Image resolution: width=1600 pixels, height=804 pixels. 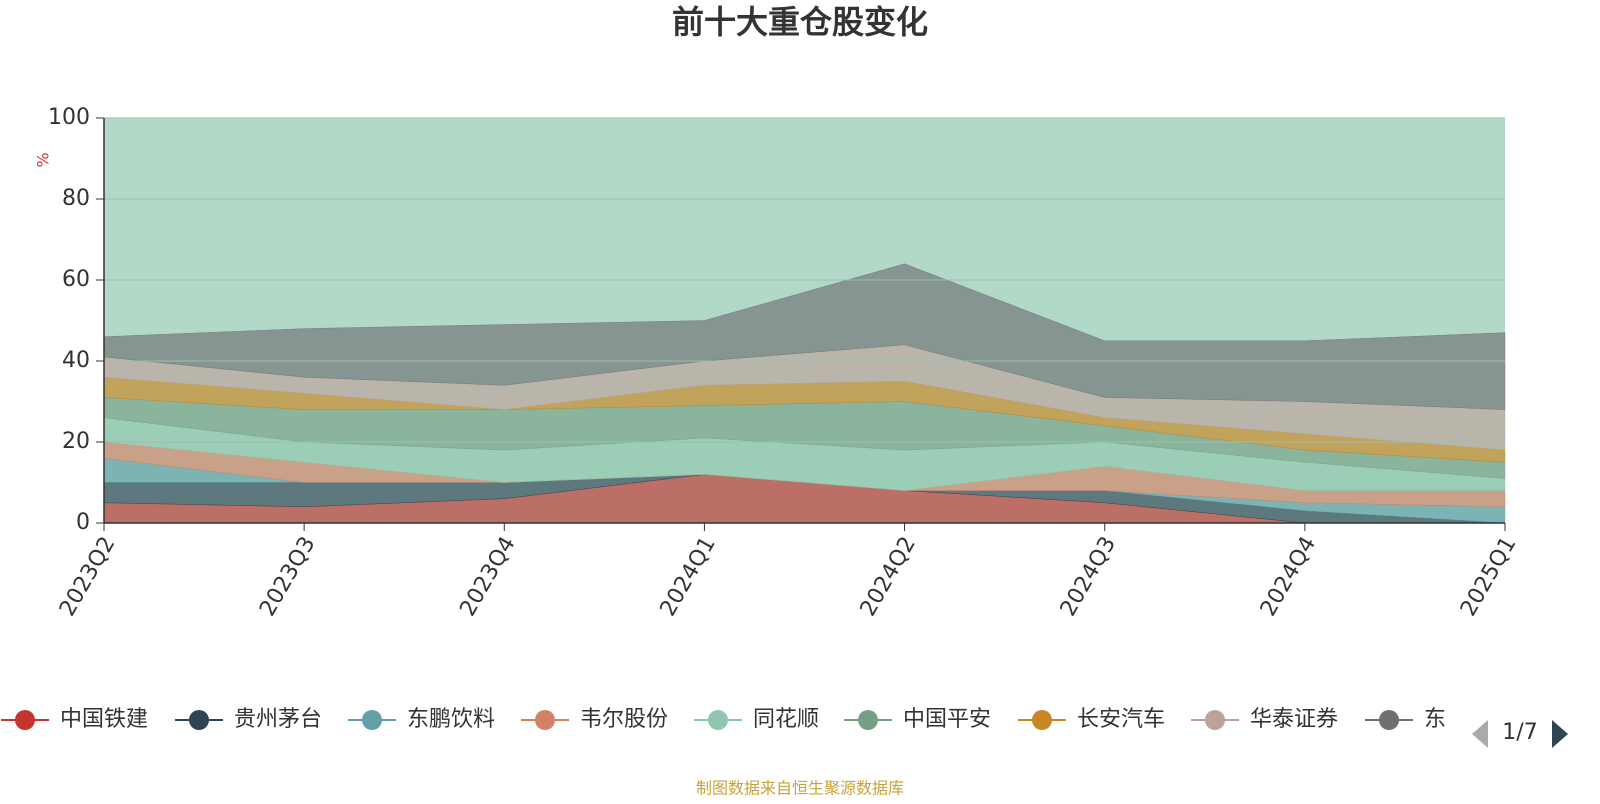 What do you see at coordinates (87, 577) in the screenshot?
I see `x-tick-label: 2023Q2` at bounding box center [87, 577].